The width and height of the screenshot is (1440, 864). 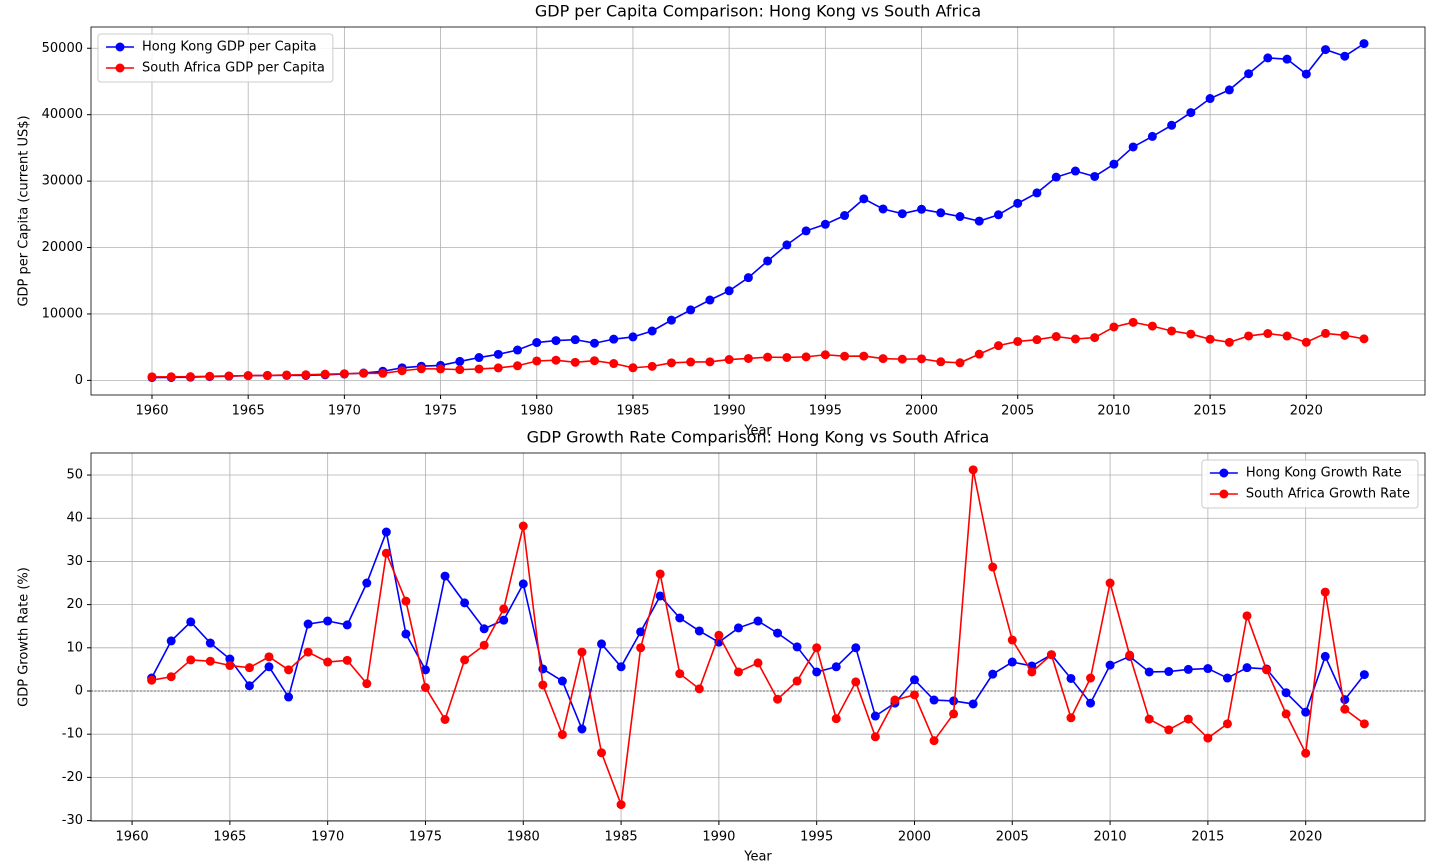 What do you see at coordinates (62, 114) in the screenshot?
I see `y-tick-label: 40000` at bounding box center [62, 114].